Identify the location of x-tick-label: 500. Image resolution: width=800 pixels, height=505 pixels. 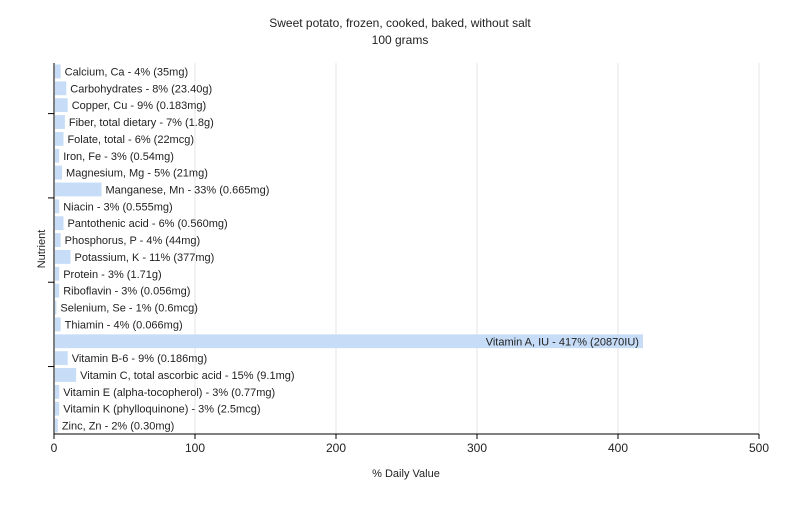
(759, 448).